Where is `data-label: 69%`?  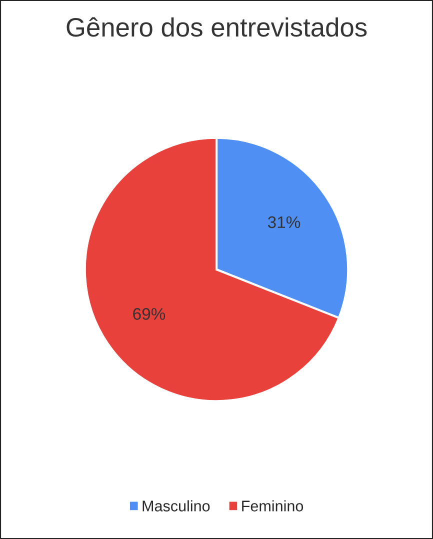 data-label: 69% is located at coordinates (149, 314).